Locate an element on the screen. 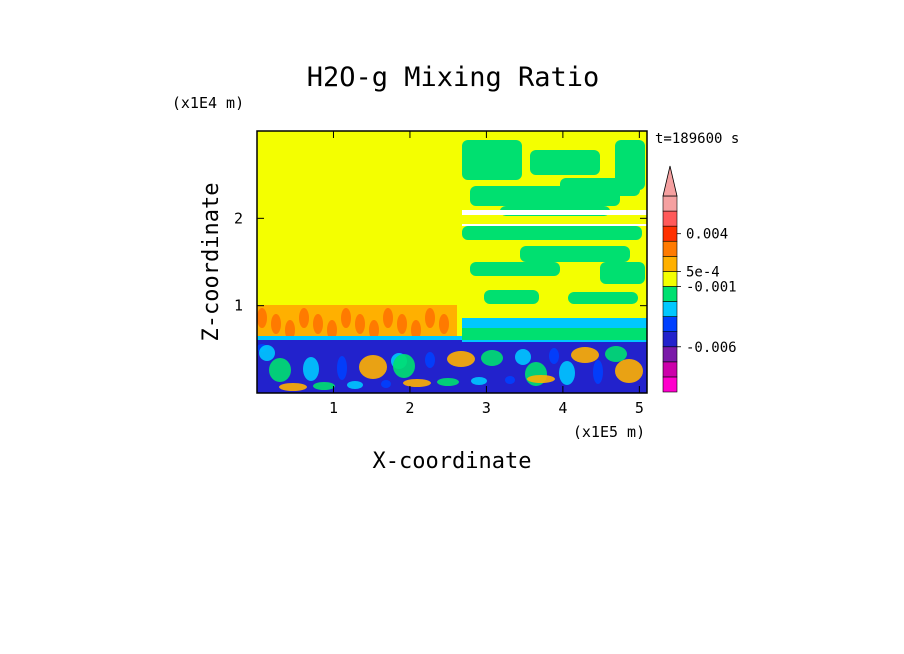  y-tick-label: 2 is located at coordinates (238, 218).